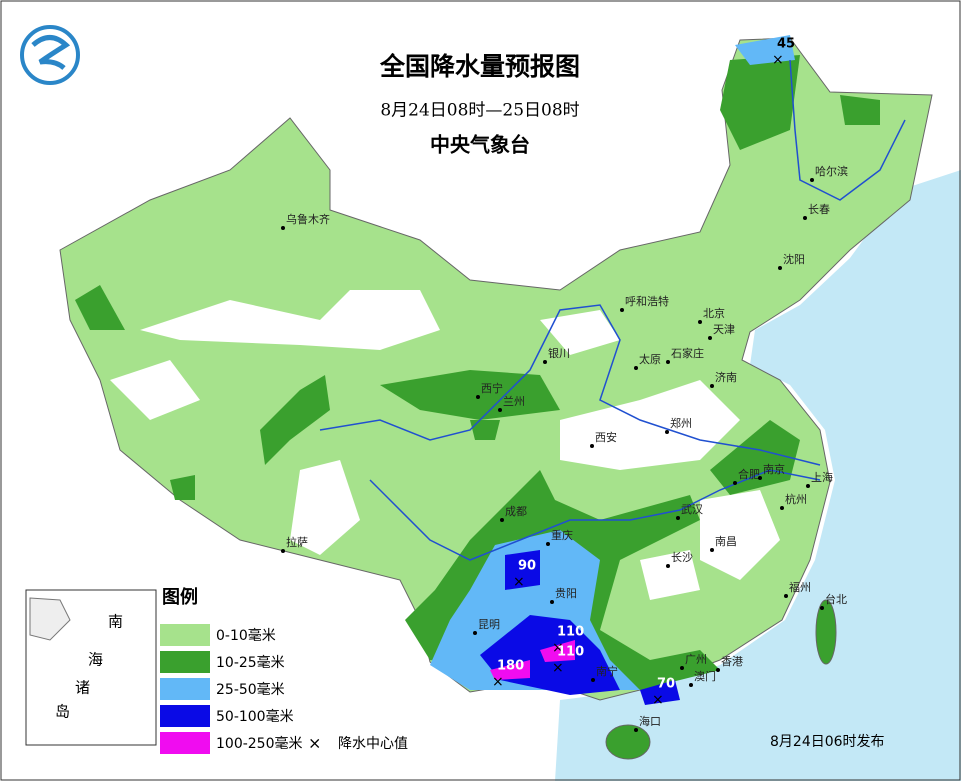 The width and height of the screenshot is (961, 781). Describe the element at coordinates (373, 744) in the screenshot. I see `legend-marker-label: 降水中心值` at that location.